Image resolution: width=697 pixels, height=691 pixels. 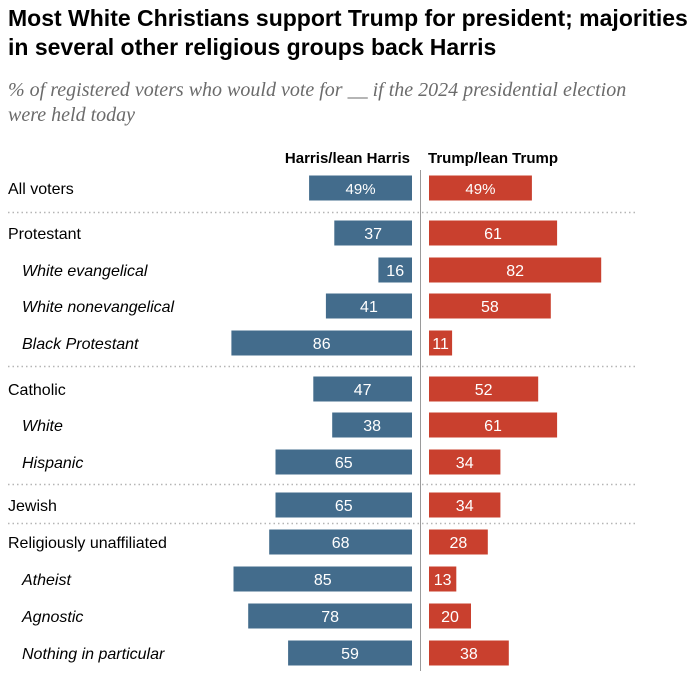 What do you see at coordinates (98, 307) in the screenshot?
I see `category-label: White nonevangelical` at bounding box center [98, 307].